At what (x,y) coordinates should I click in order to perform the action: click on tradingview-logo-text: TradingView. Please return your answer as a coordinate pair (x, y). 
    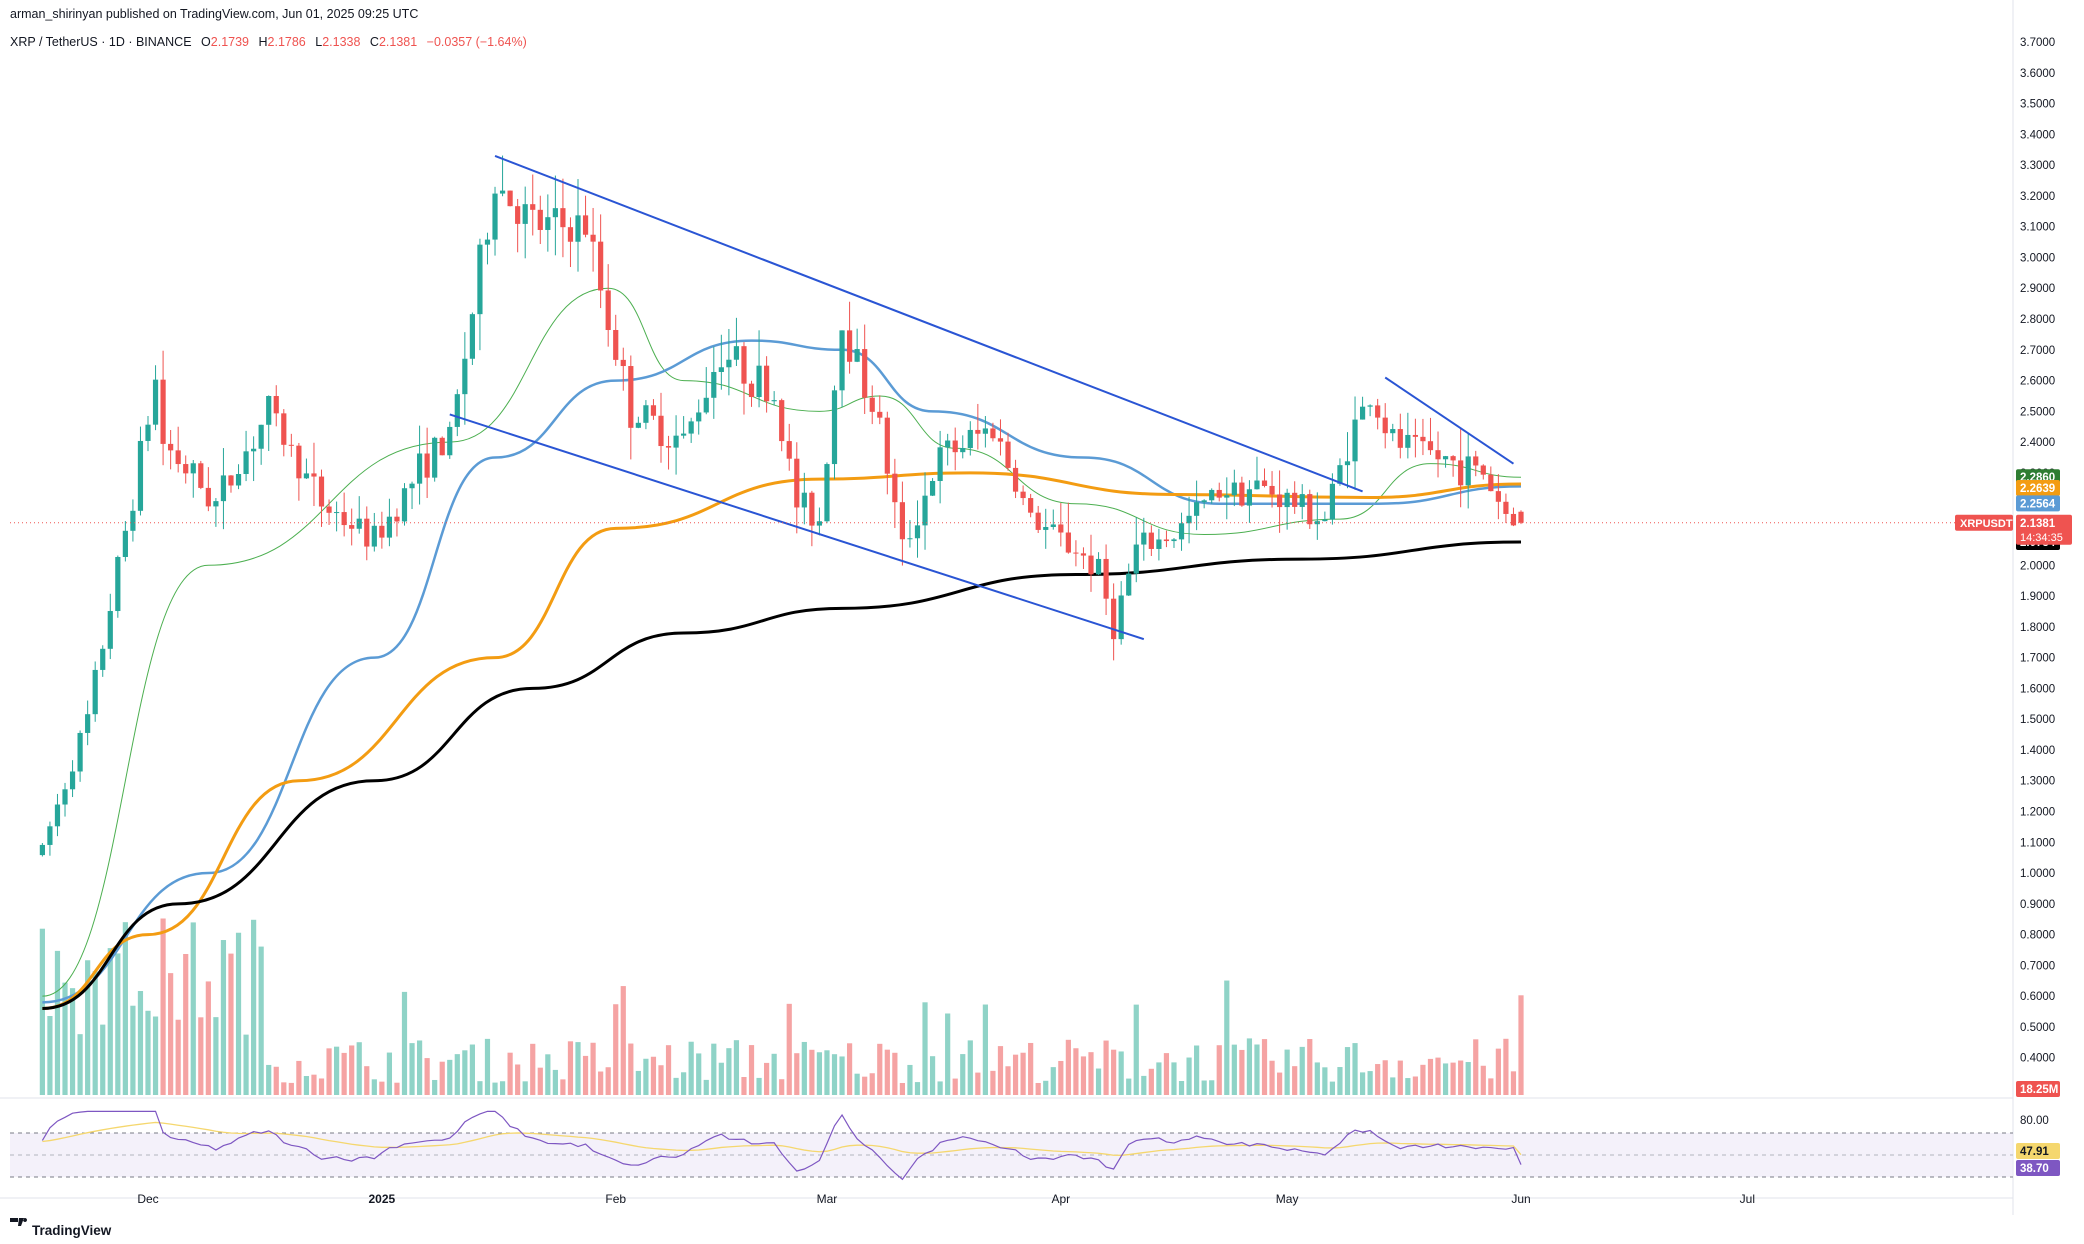
    Looking at the image, I should click on (72, 1230).